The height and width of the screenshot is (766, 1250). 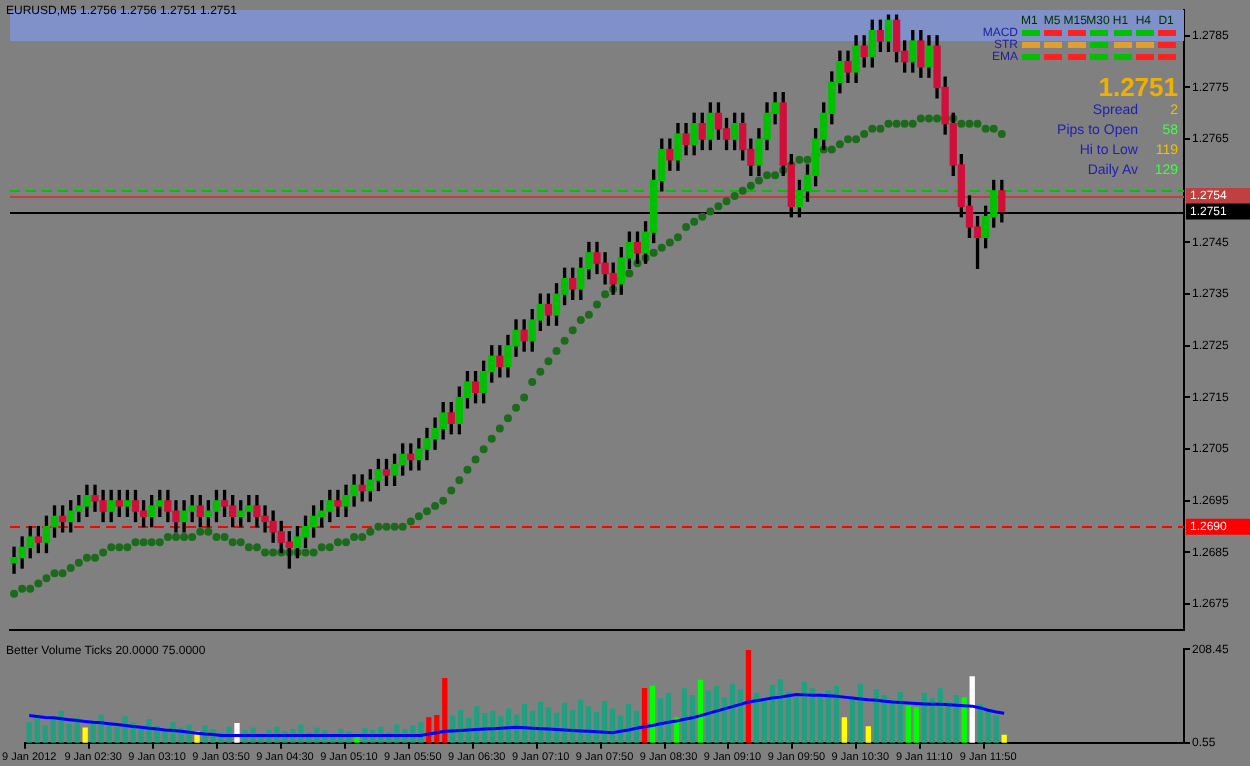 I want to click on annotation: 1.2751, so click(x=1137, y=87).